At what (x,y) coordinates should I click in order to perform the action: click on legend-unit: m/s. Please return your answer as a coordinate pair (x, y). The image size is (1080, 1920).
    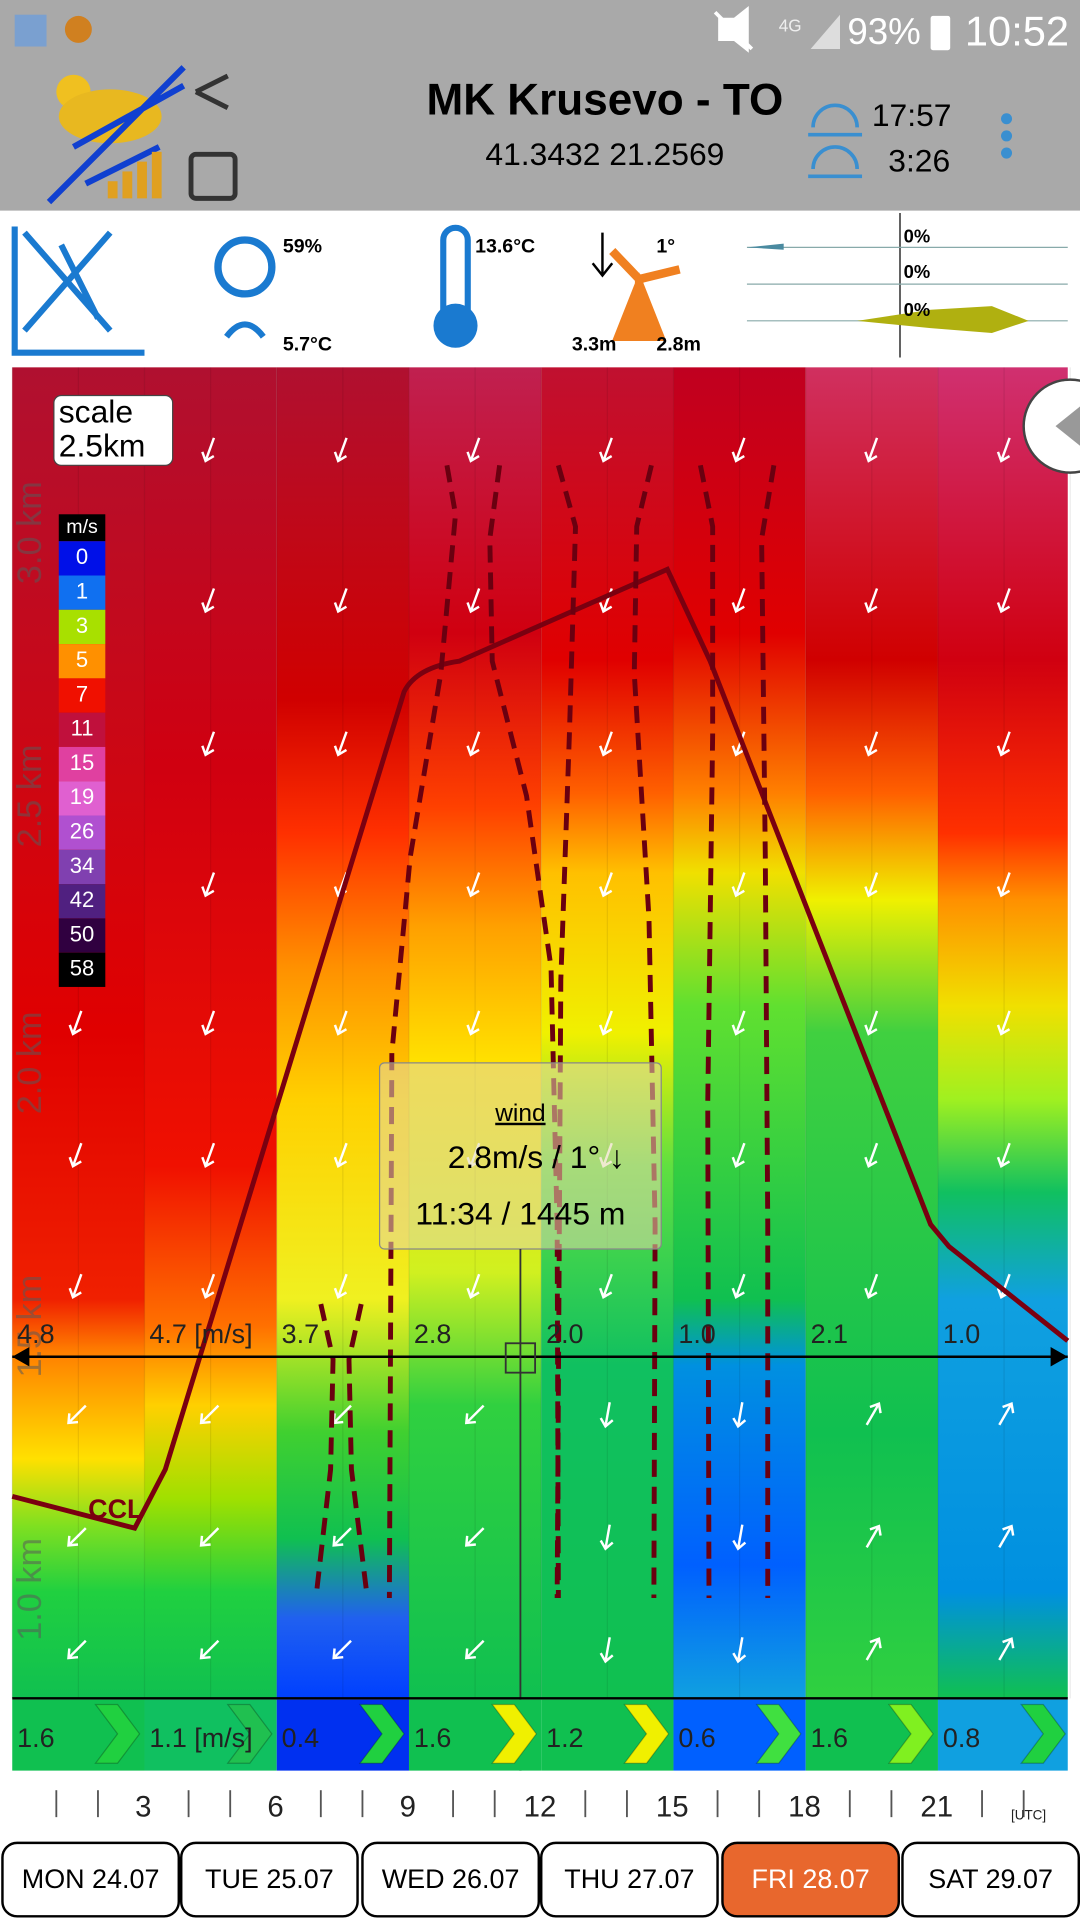
    Looking at the image, I should click on (82, 527).